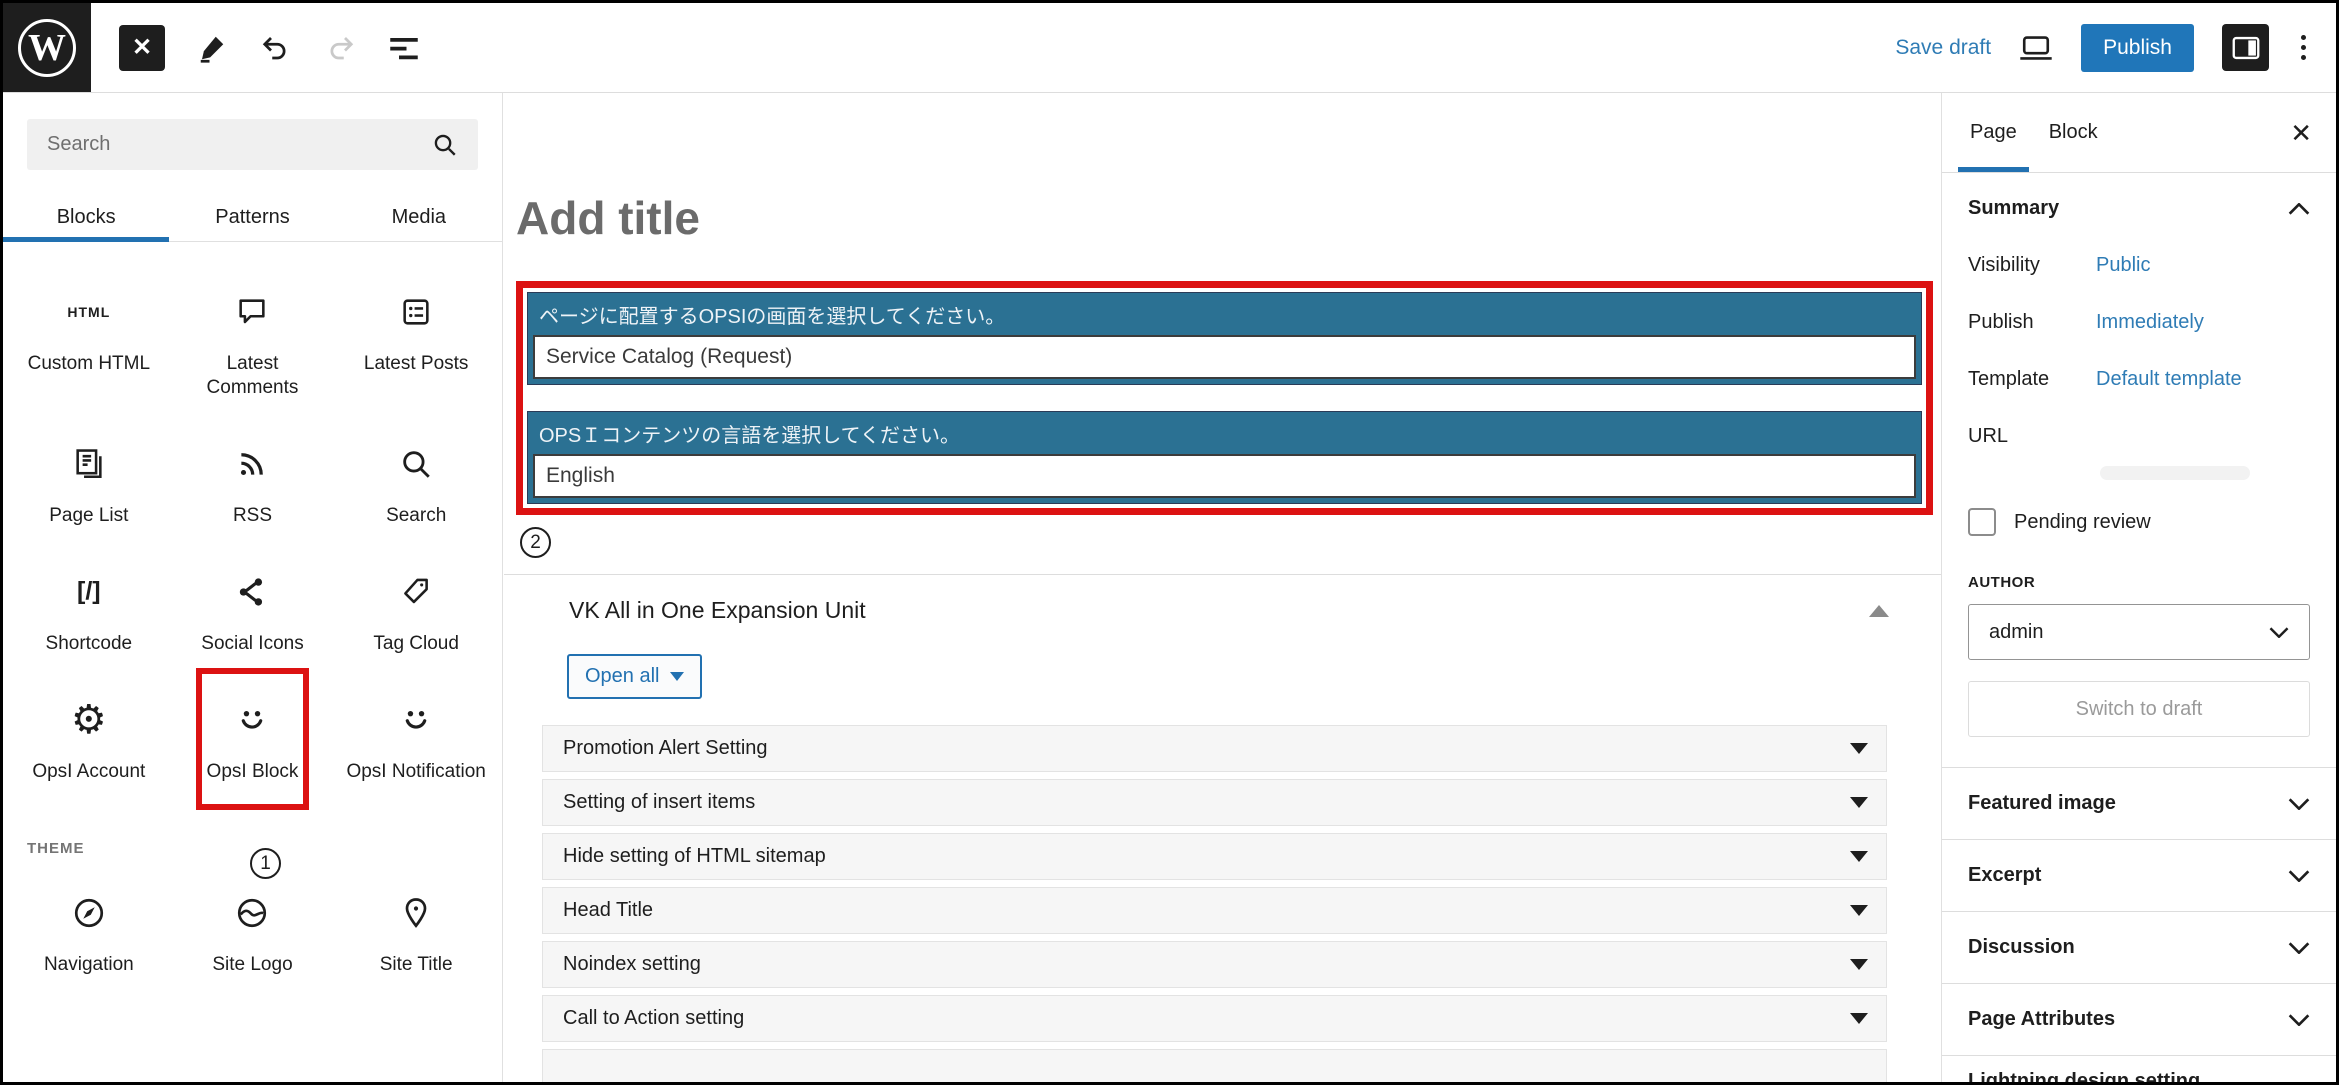  What do you see at coordinates (416, 343) in the screenshot?
I see `block-item-latest-posts: Latest Posts` at bounding box center [416, 343].